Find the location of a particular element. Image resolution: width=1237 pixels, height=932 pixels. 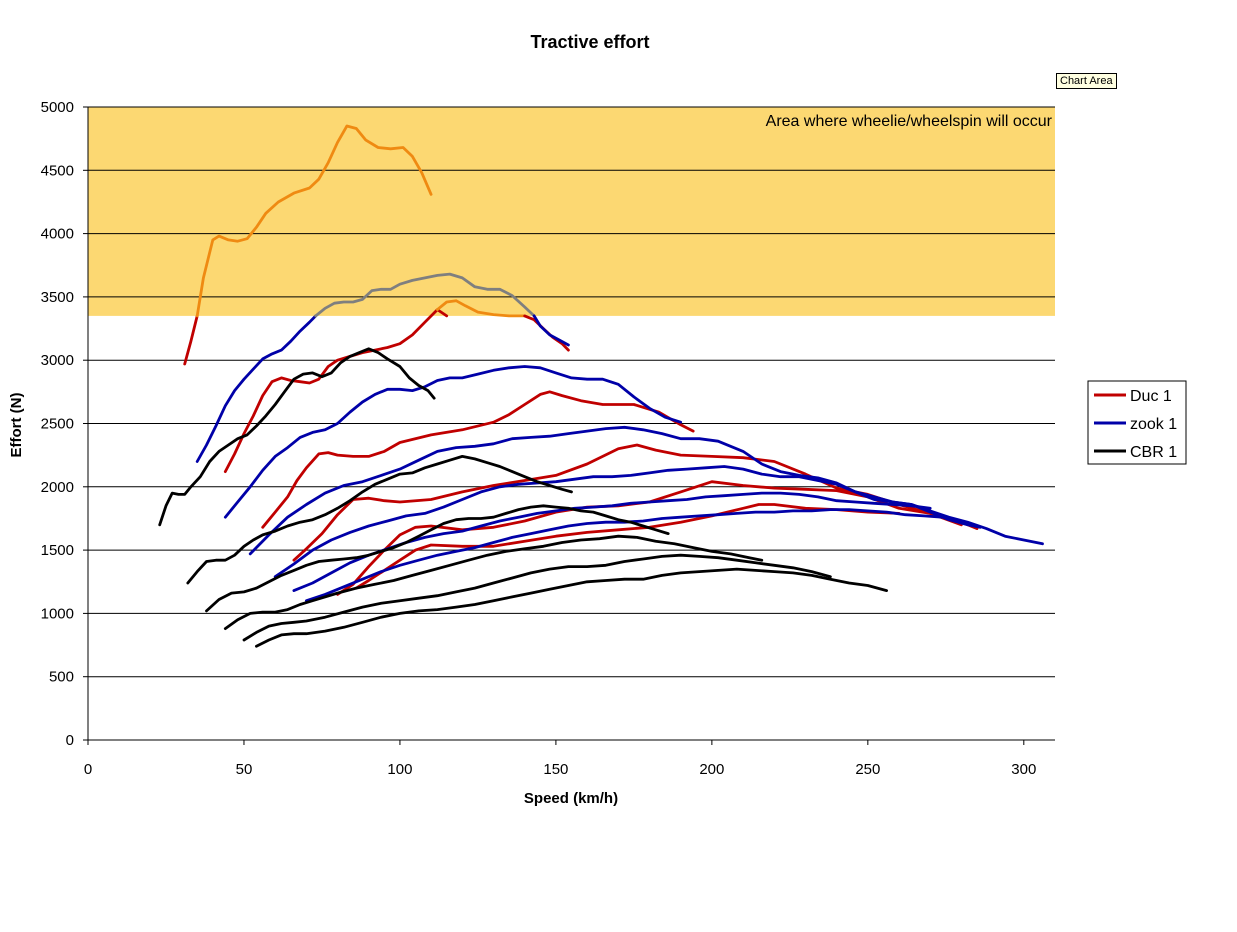

y-tick-label-4: 2000 is located at coordinates (57, 487).